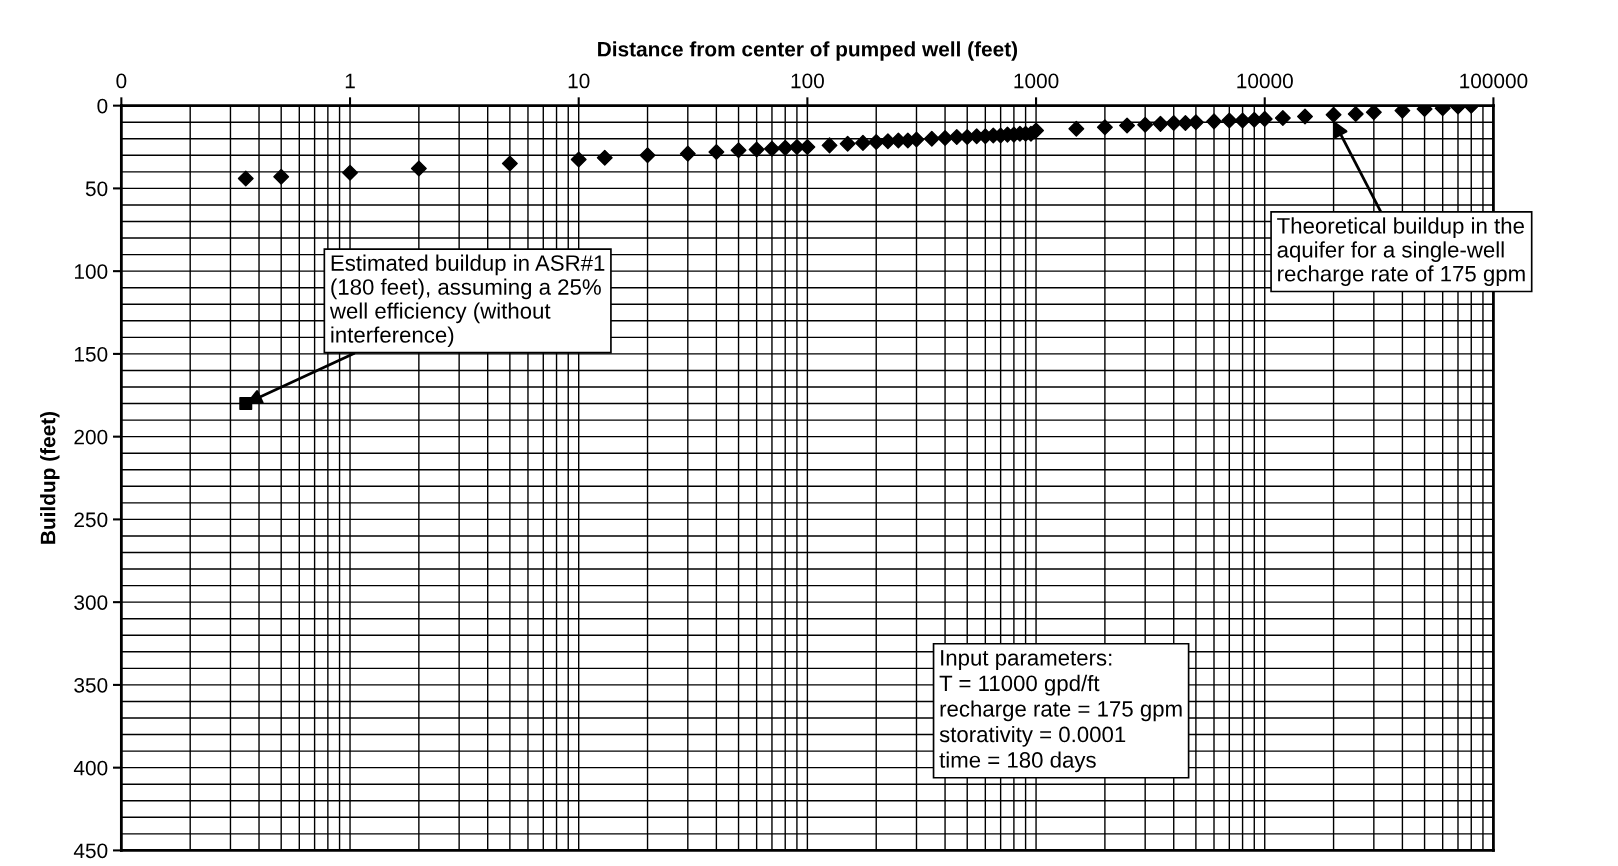 This screenshot has height=866, width=1618. Describe the element at coordinates (807, 81) in the screenshot. I see `x-tick-label: 100` at that location.